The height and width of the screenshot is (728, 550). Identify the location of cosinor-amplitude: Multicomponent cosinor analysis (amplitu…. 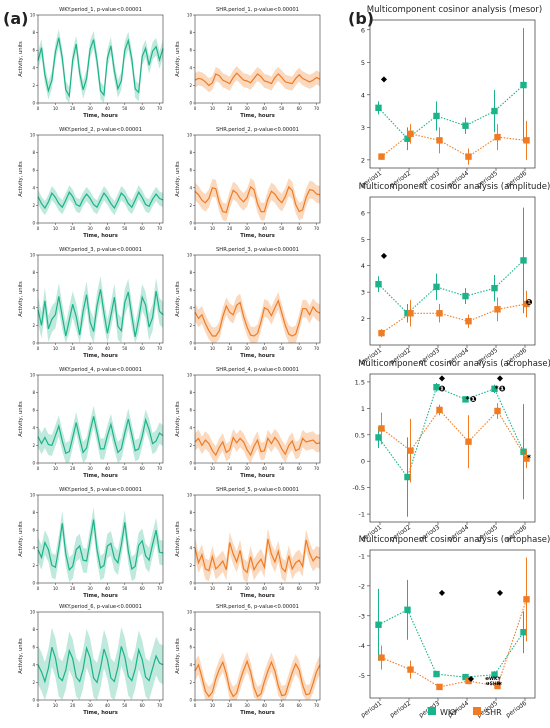
(454, 274).